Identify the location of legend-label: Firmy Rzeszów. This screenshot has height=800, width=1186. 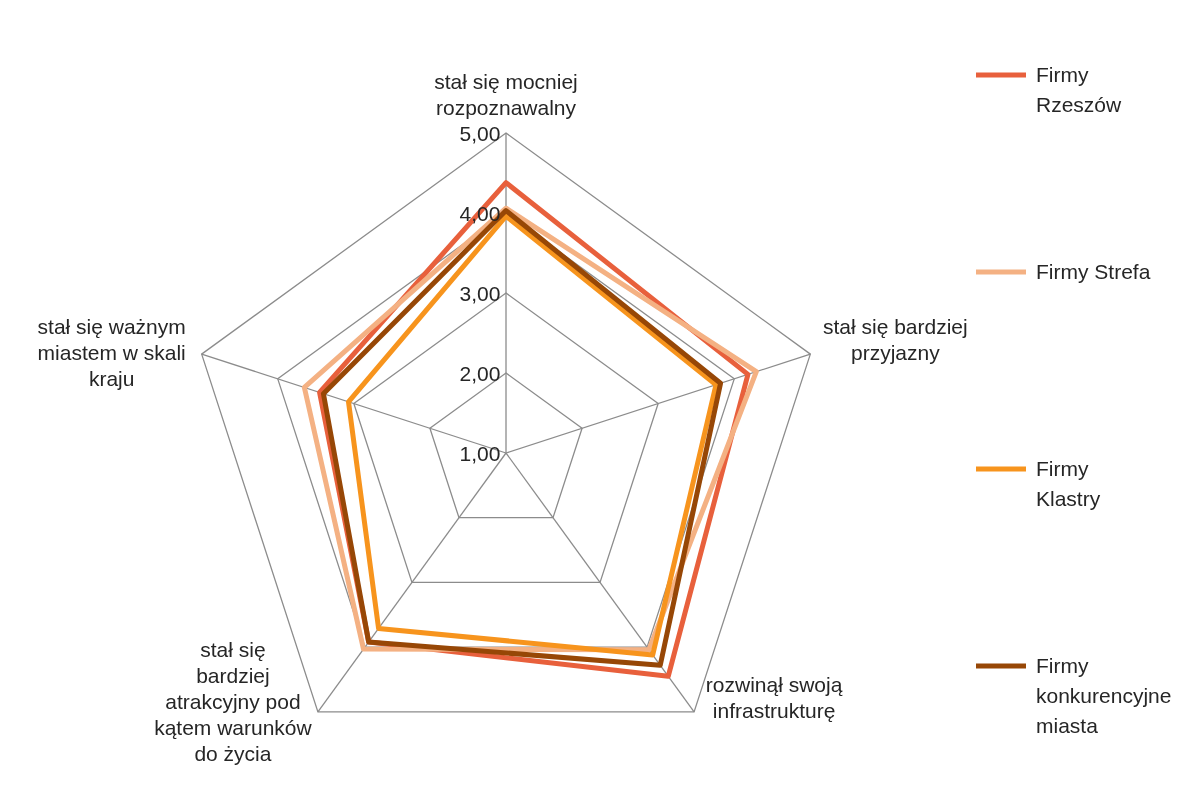
(1079, 89).